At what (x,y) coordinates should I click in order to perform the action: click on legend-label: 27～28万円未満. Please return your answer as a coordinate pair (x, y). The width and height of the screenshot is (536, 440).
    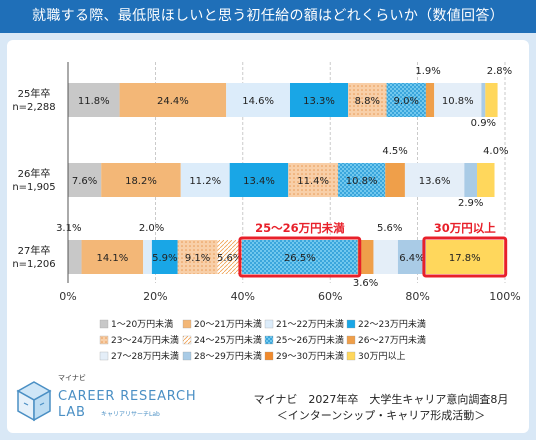
    Looking at the image, I should click on (145, 356).